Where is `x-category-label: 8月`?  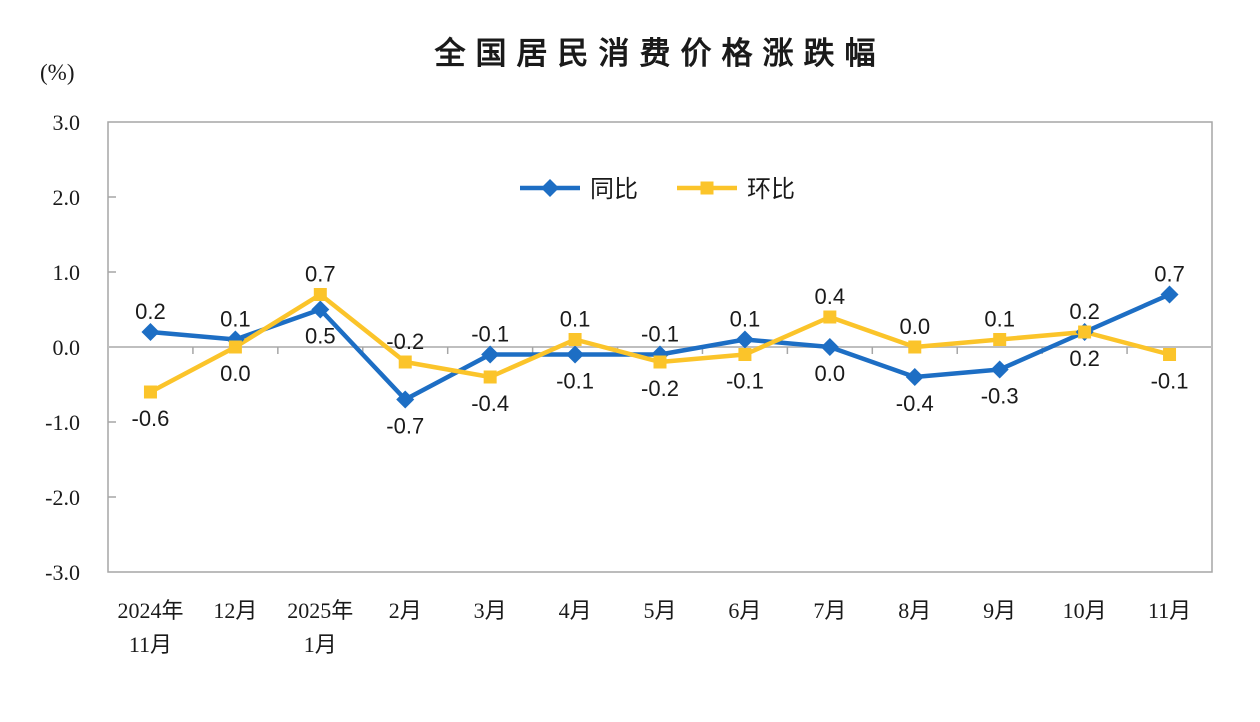
x-category-label: 8月 is located at coordinates (914, 610).